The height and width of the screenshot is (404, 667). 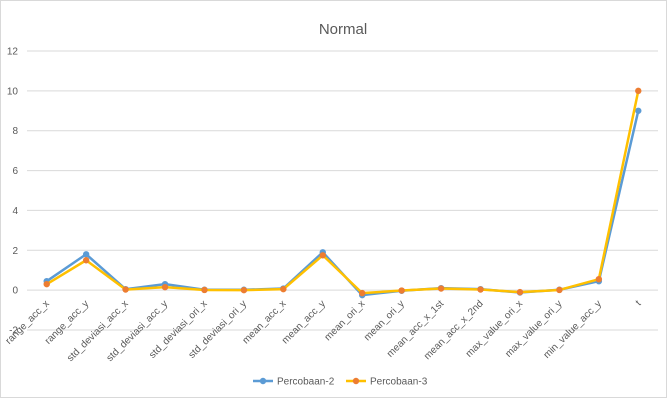 I want to click on legend-label: Percobaan-3, so click(x=399, y=382).